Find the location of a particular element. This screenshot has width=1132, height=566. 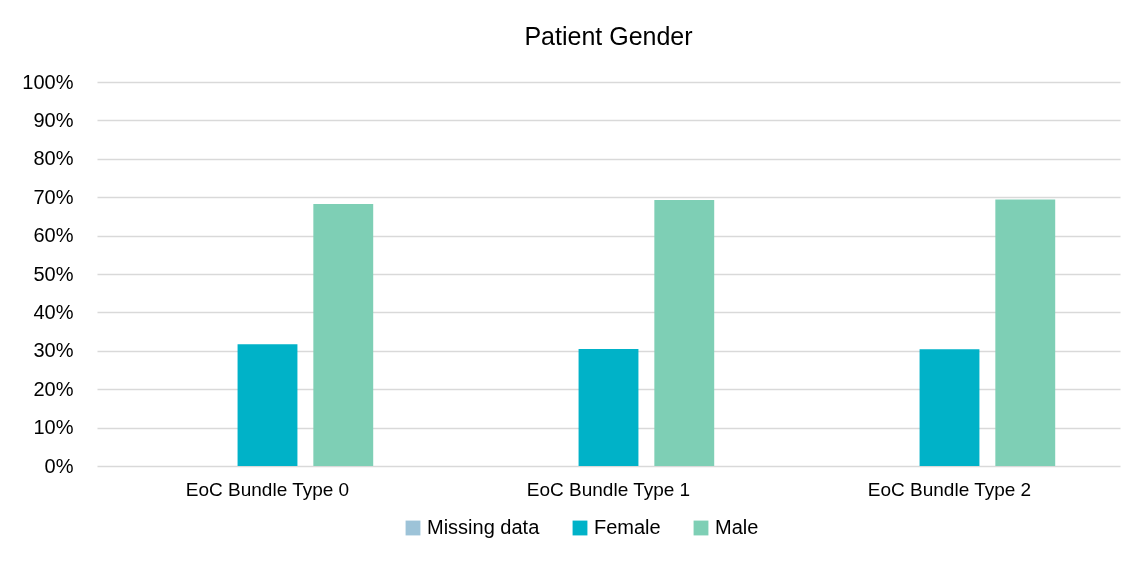

y-tick-label: 80% is located at coordinates (53, 158).